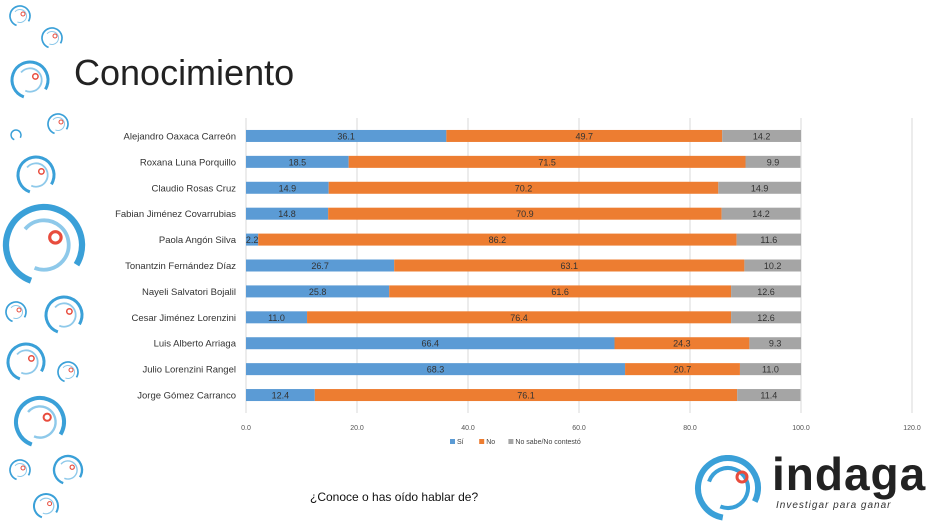 This screenshot has width=944, height=528. I want to click on data-label: 10.2, so click(773, 266).